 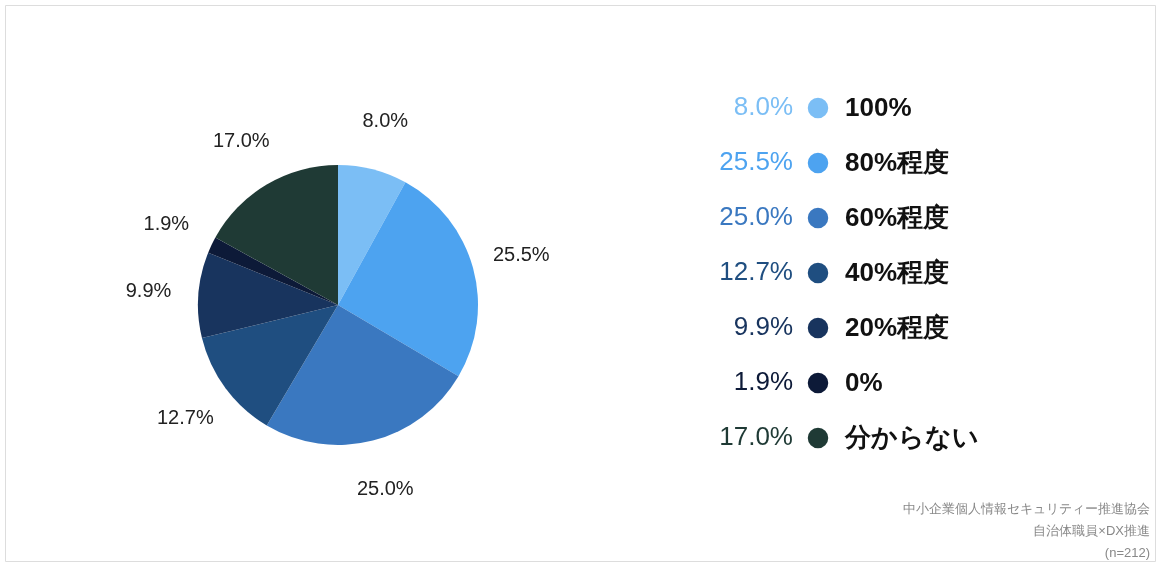 What do you see at coordinates (763, 326) in the screenshot?
I see `text: 9.9%` at bounding box center [763, 326].